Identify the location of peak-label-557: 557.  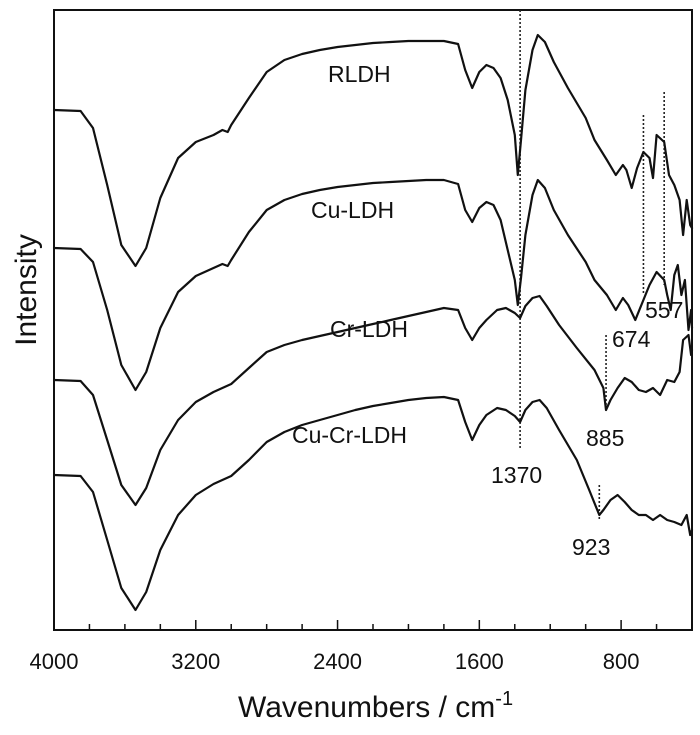
(664, 310).